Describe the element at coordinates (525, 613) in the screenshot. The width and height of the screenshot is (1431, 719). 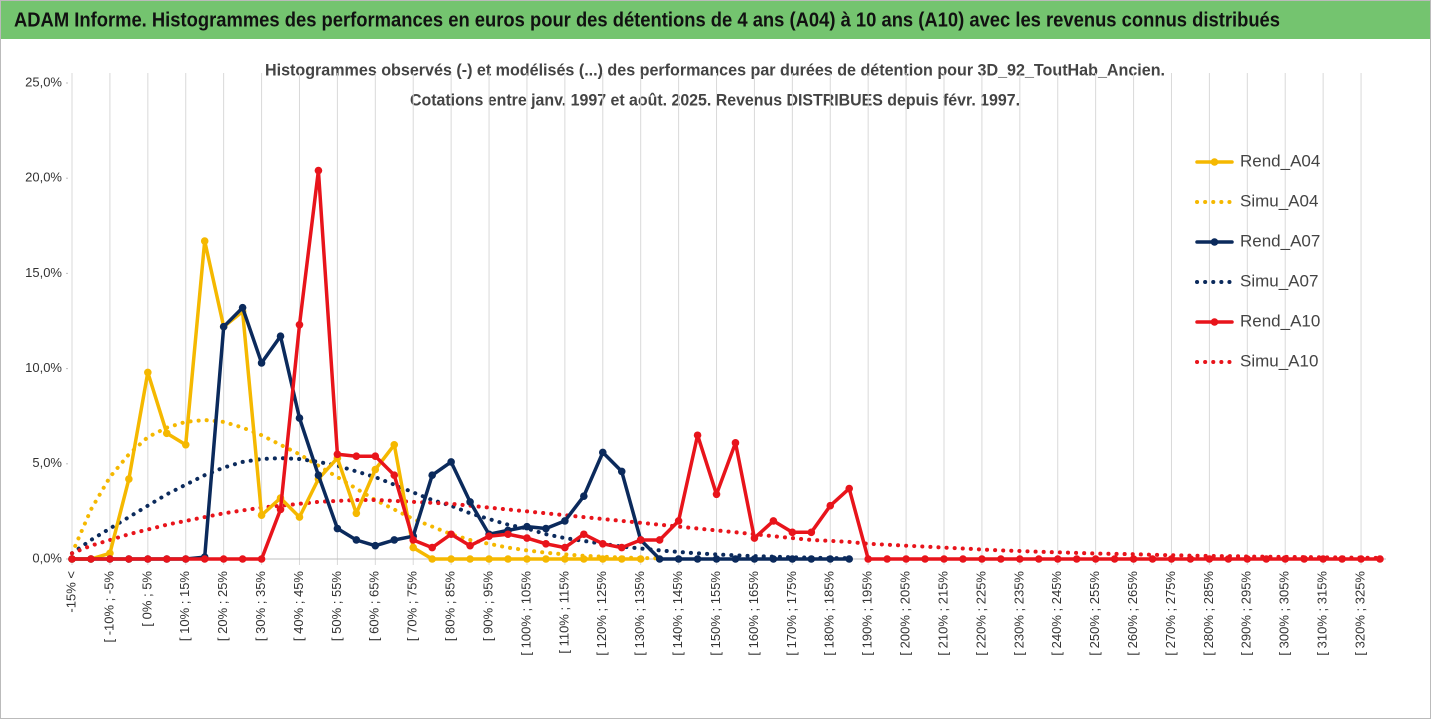
I see `x-tick-label: [ 100% ; 105%` at that location.